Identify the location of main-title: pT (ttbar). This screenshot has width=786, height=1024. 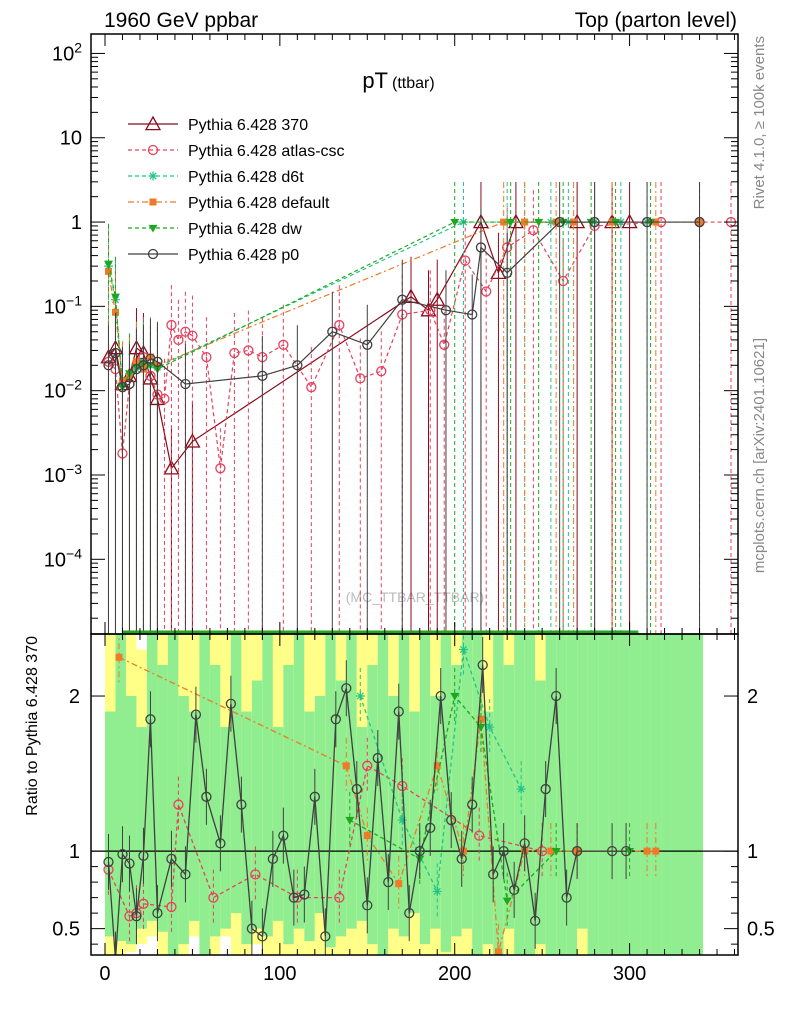
(398, 80).